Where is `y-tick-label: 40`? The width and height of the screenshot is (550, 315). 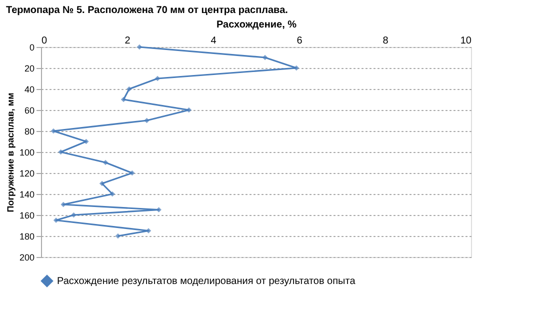 y-tick-label: 40 is located at coordinates (29, 89).